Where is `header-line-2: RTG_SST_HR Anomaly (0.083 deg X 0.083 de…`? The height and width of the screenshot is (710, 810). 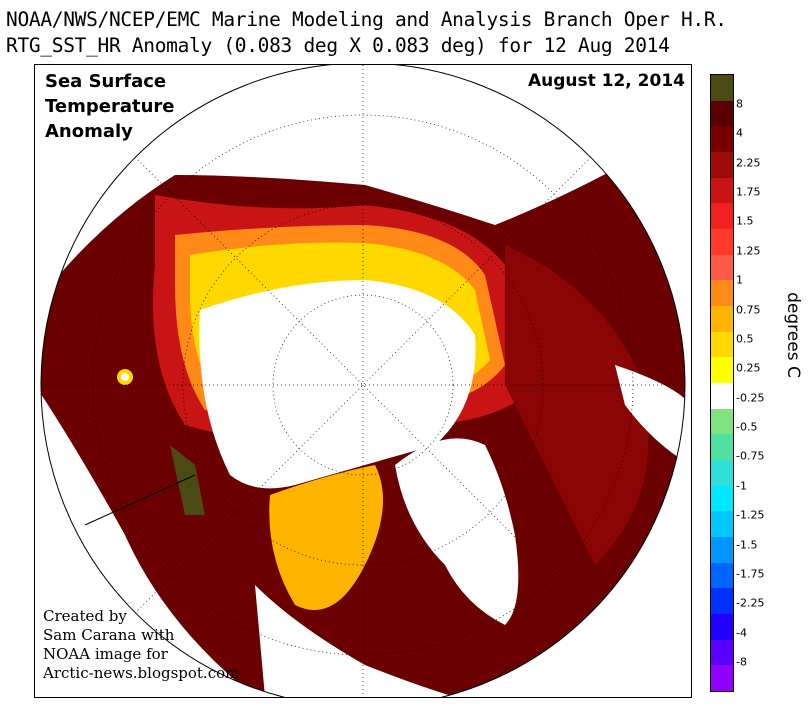 header-line-2: RTG_SST_HR Anomaly (0.083 deg X 0.083 de… is located at coordinates (338, 45).